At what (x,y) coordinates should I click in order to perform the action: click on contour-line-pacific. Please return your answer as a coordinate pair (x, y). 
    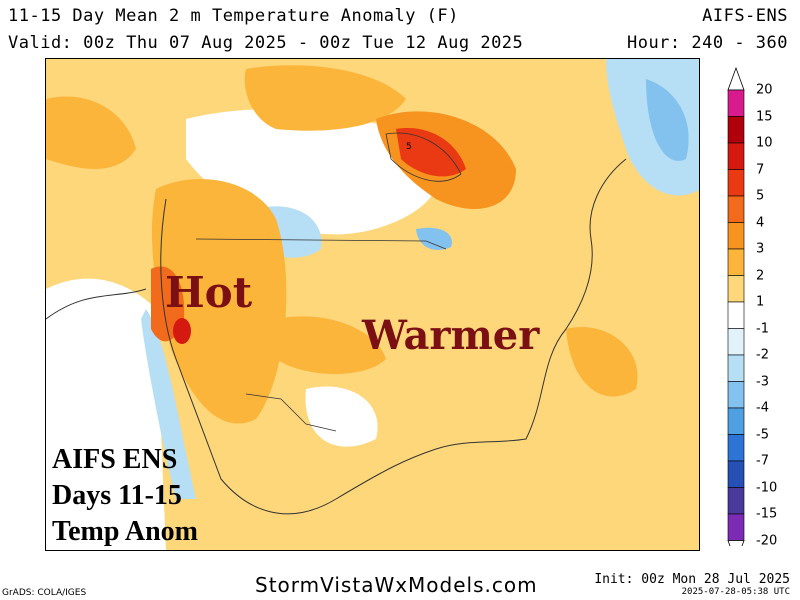
    Looking at the image, I should click on (96, 304).